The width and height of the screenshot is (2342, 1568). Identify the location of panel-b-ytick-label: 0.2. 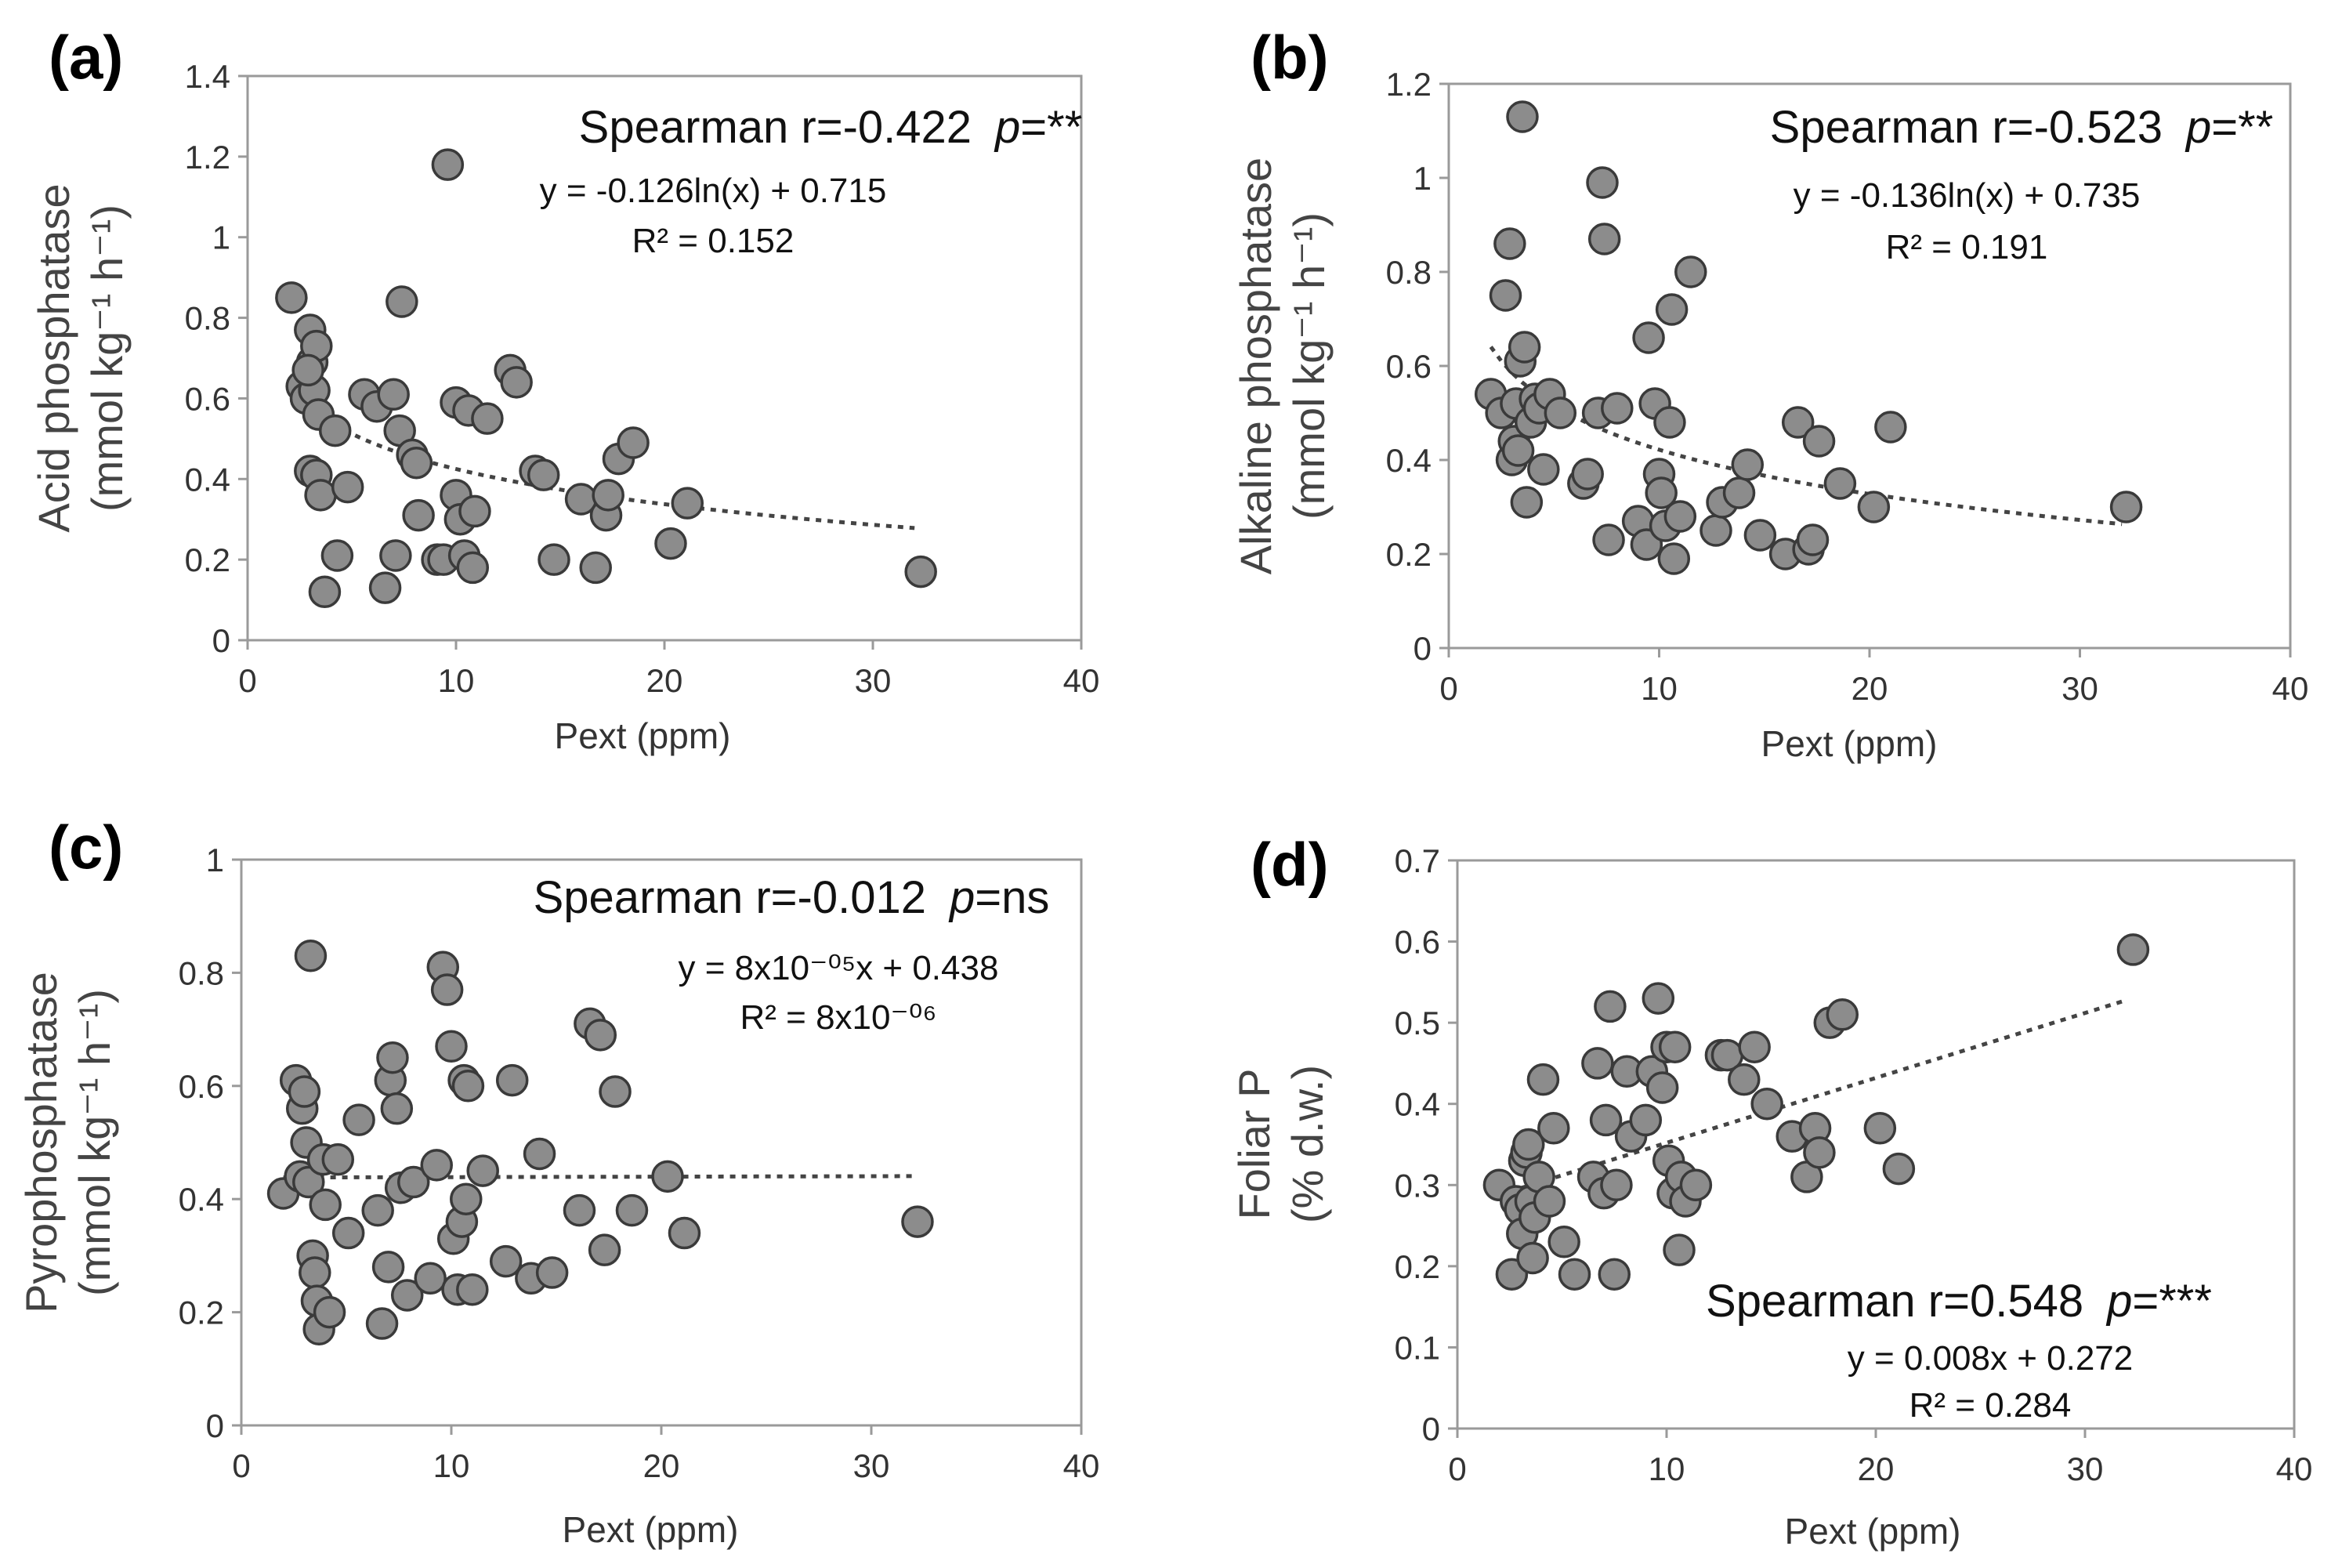
(1409, 554).